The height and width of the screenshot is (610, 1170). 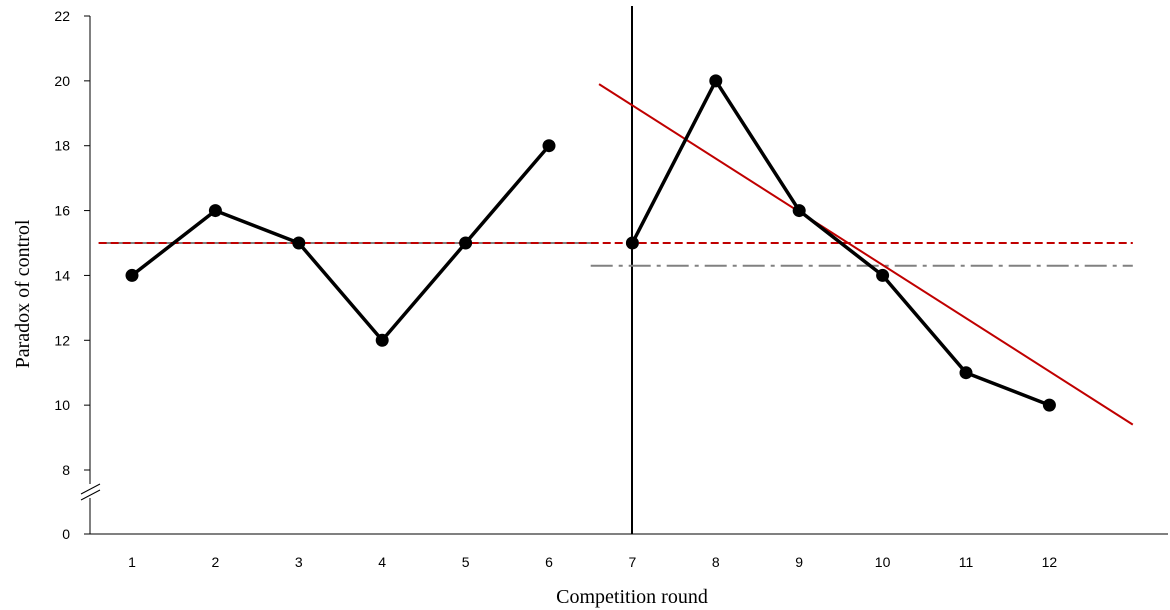 I want to click on y-tick-label: 16, so click(x=62, y=211).